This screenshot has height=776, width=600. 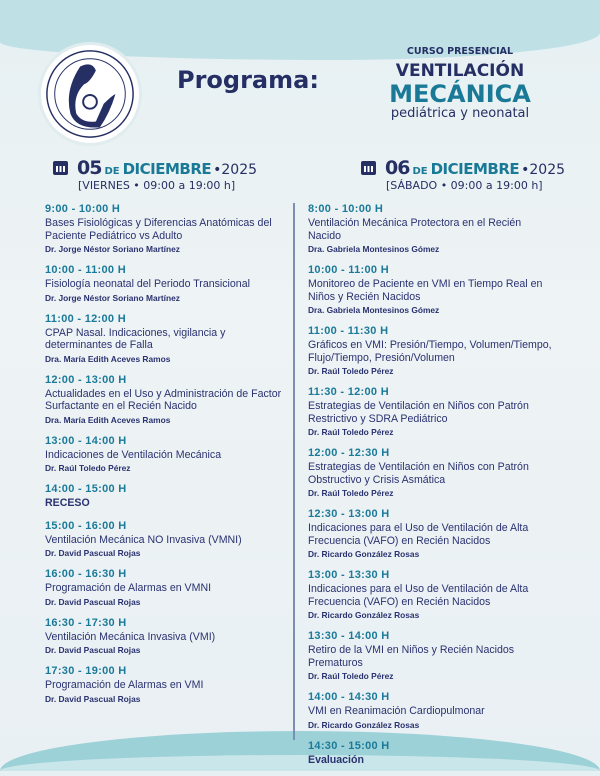 What do you see at coordinates (348, 331) in the screenshot?
I see `session-time: 11:00 - 11:30 H` at bounding box center [348, 331].